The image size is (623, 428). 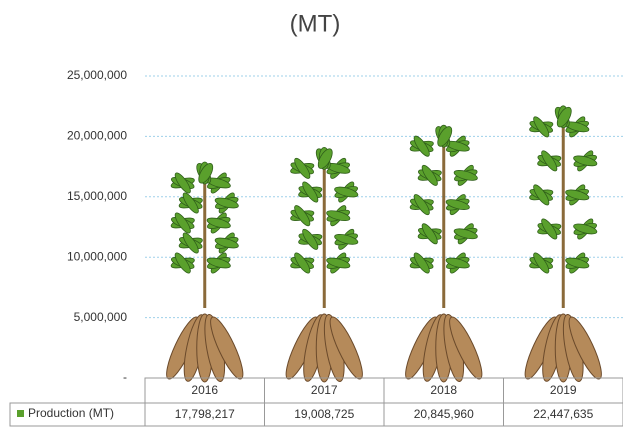 What do you see at coordinates (97, 75) in the screenshot?
I see `y-tick-label: 25,000,000` at bounding box center [97, 75].